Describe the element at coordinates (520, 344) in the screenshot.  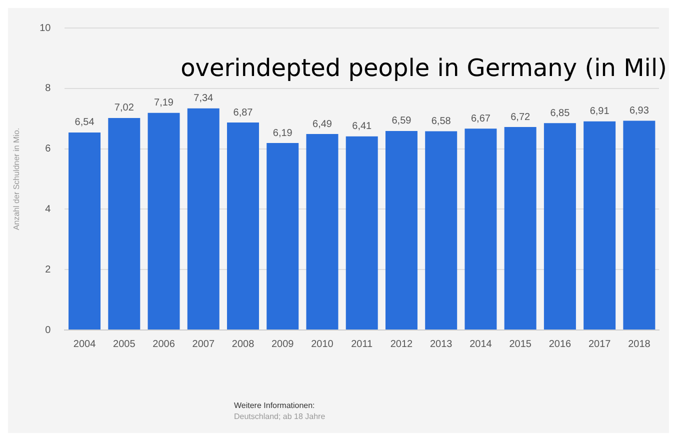
I see `x-tick-label: 2015` at that location.